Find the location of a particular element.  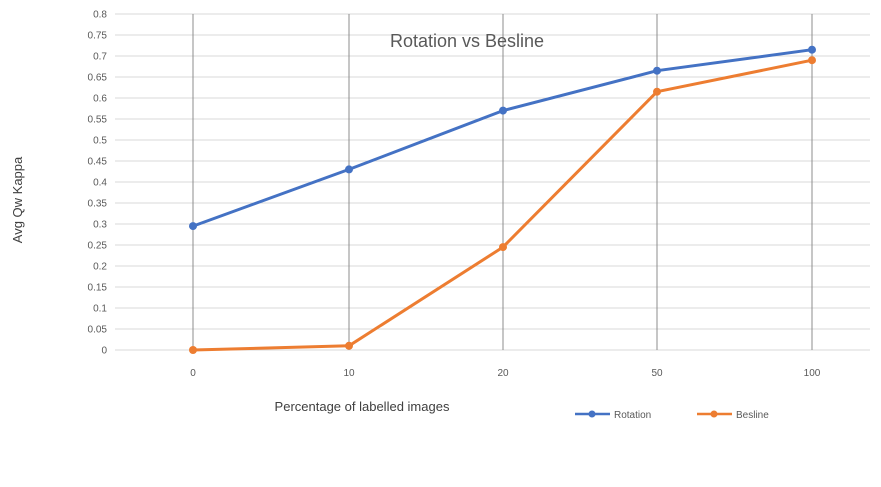

y-tick-label: 0.7 is located at coordinates (100, 57).